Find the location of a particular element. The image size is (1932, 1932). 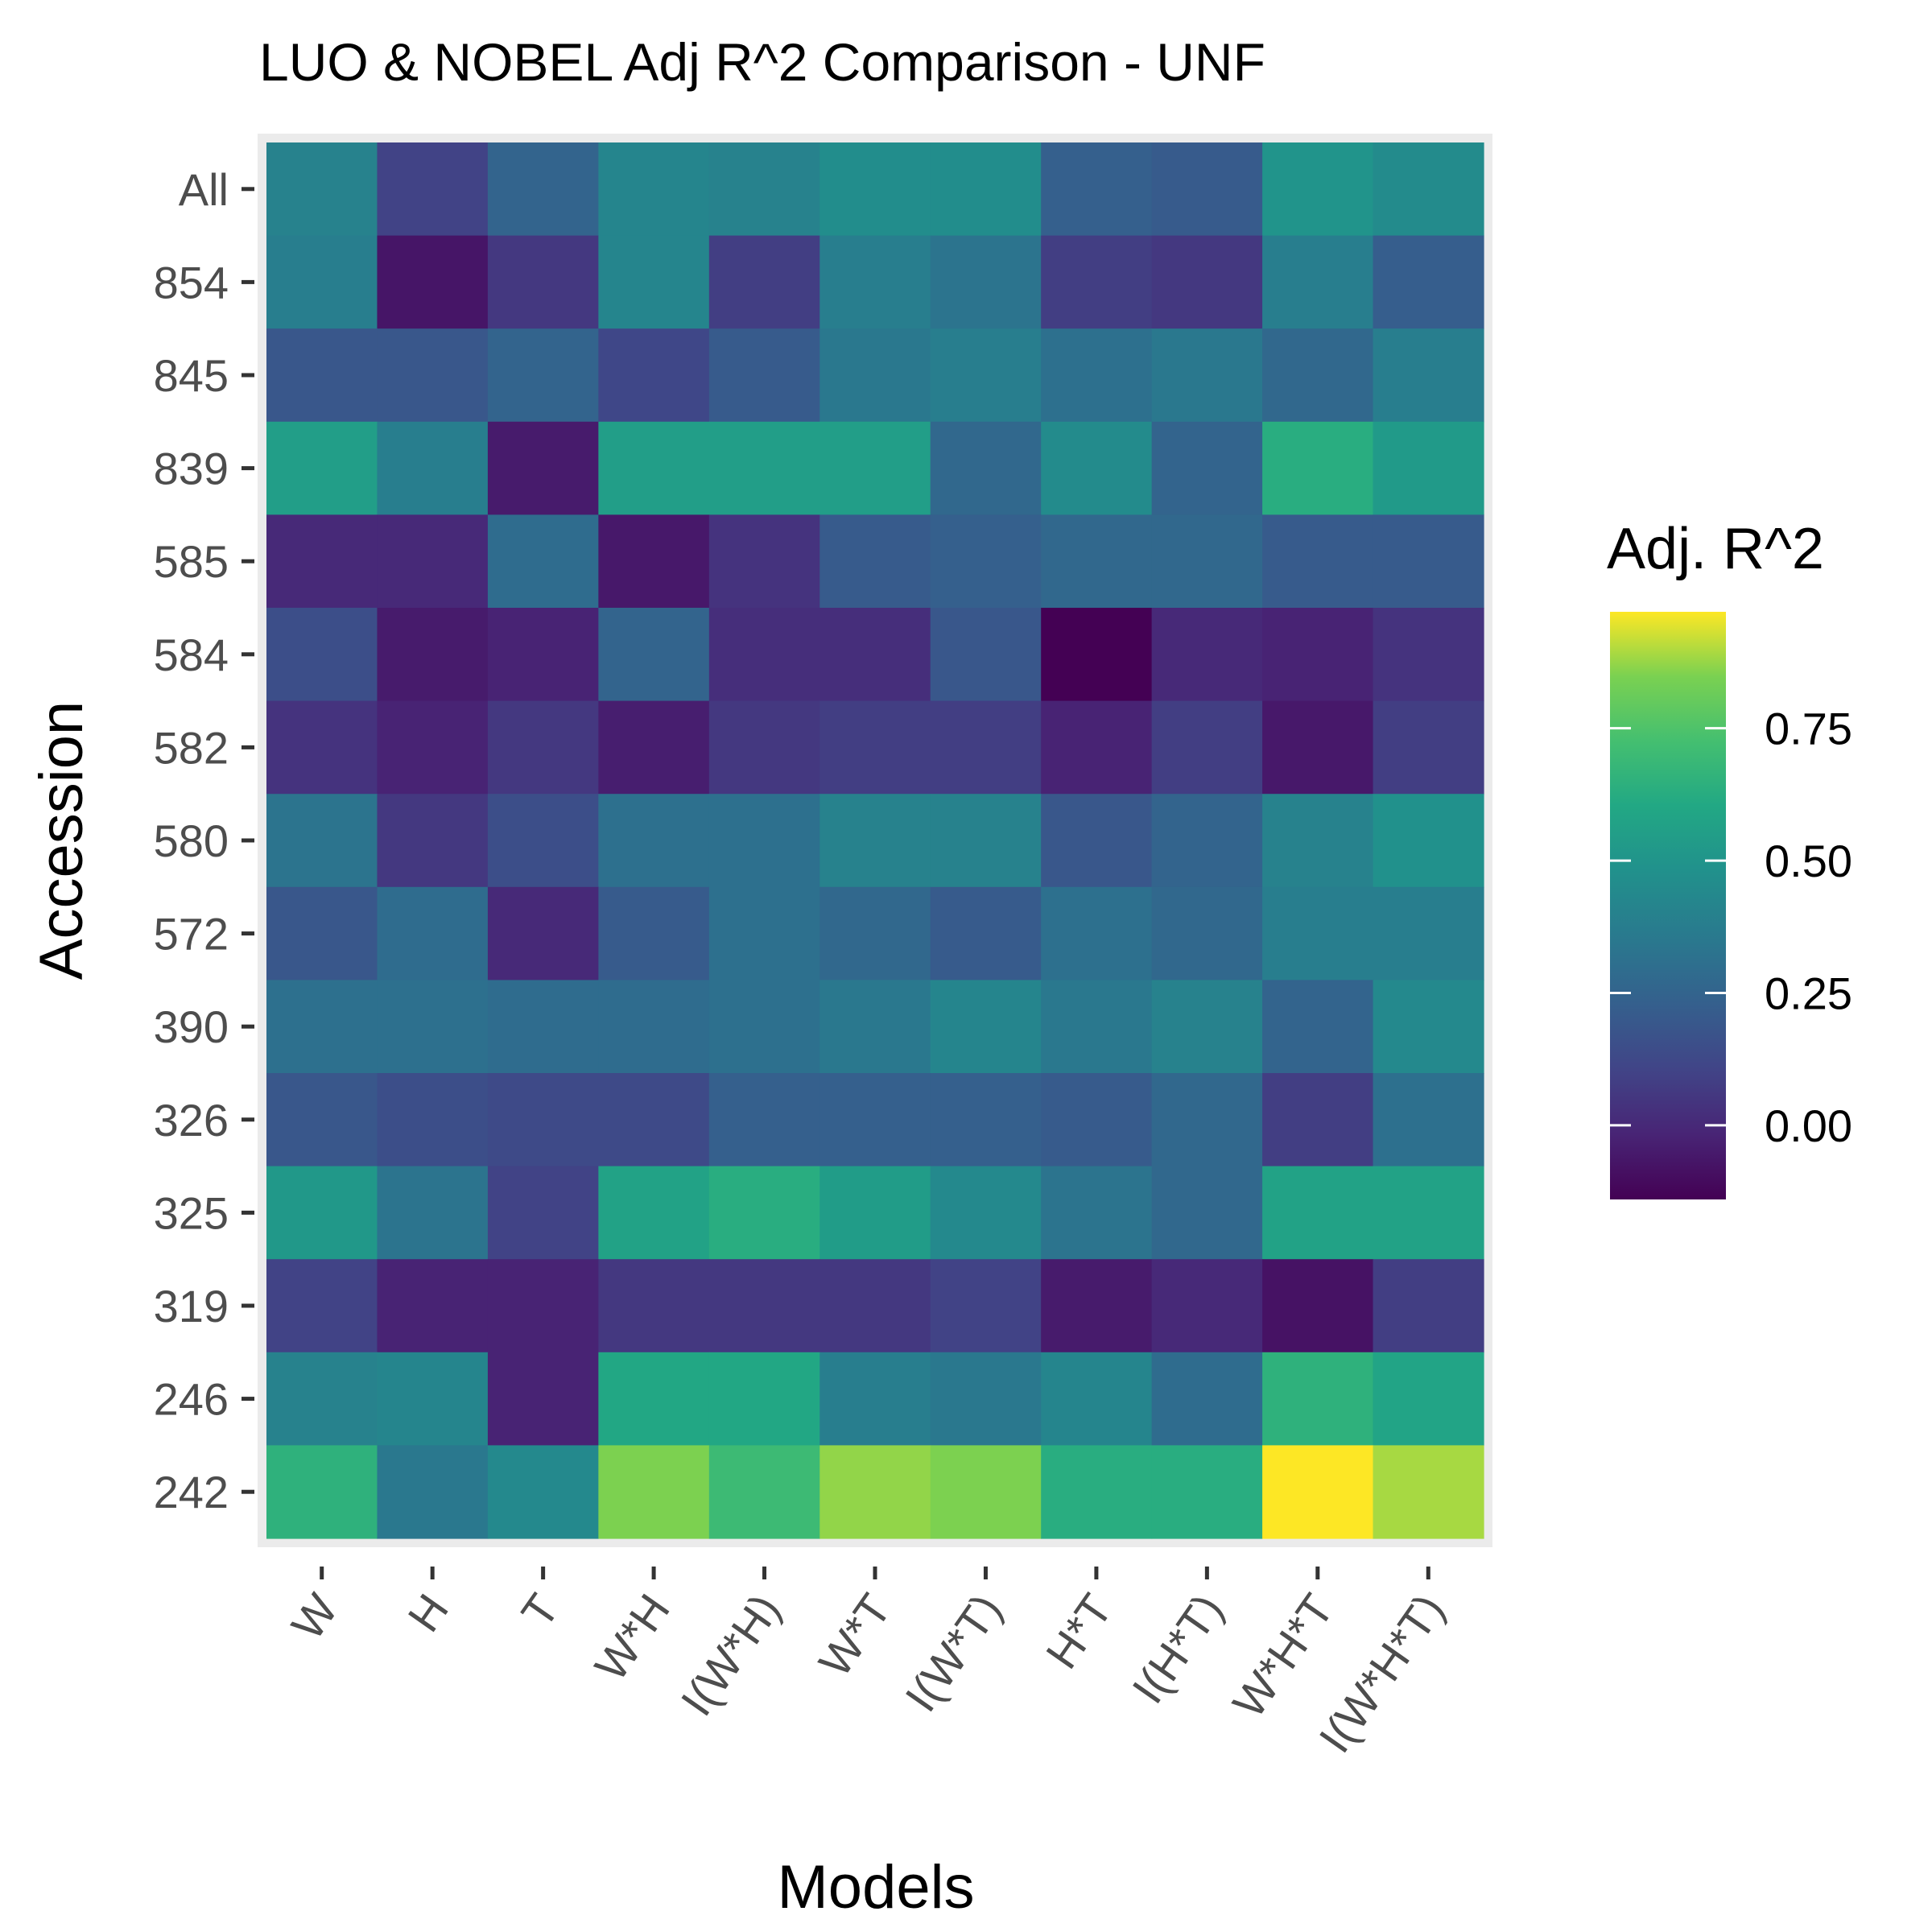

y-axis-title: Accession is located at coordinates (61, 841).